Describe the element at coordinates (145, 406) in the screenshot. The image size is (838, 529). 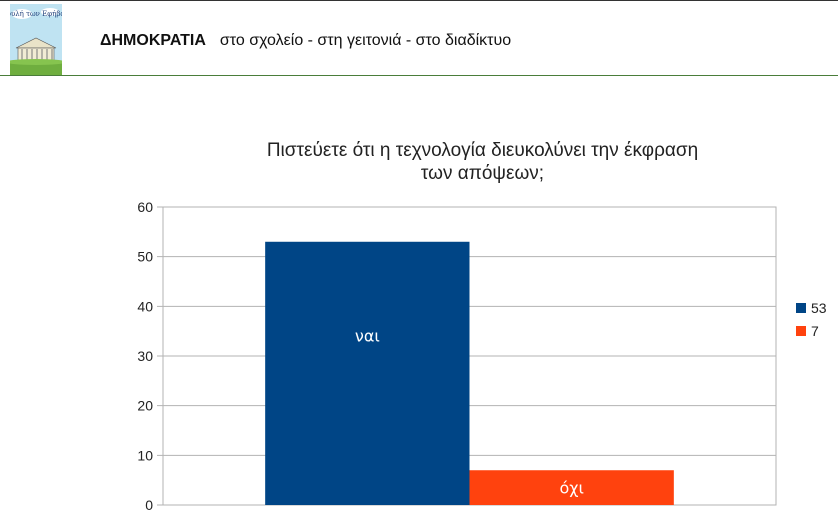
I see `y-tick-label: 20` at that location.